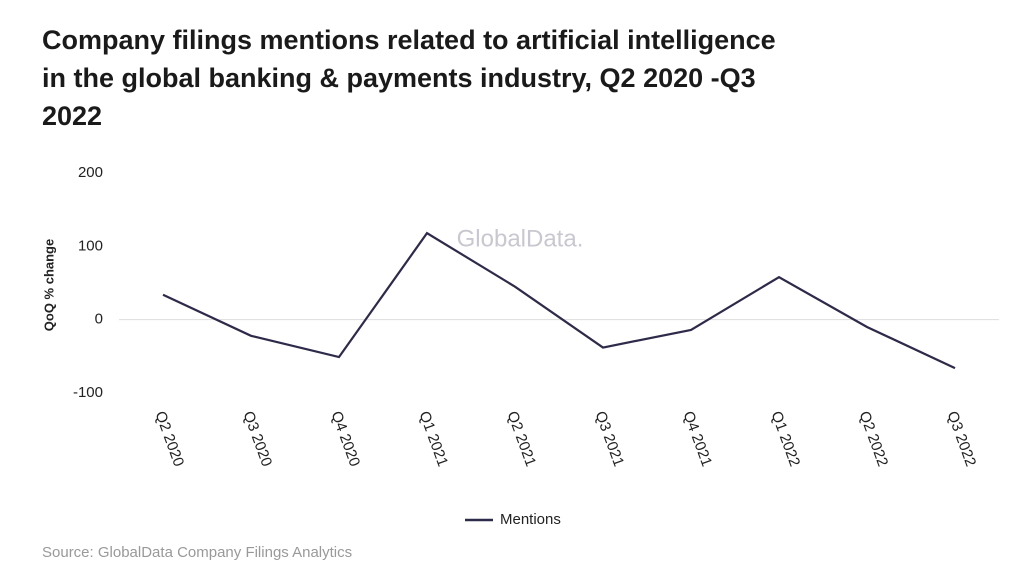  Describe the element at coordinates (170, 439) in the screenshot. I see `x-tick-label: Q2 2020` at that location.